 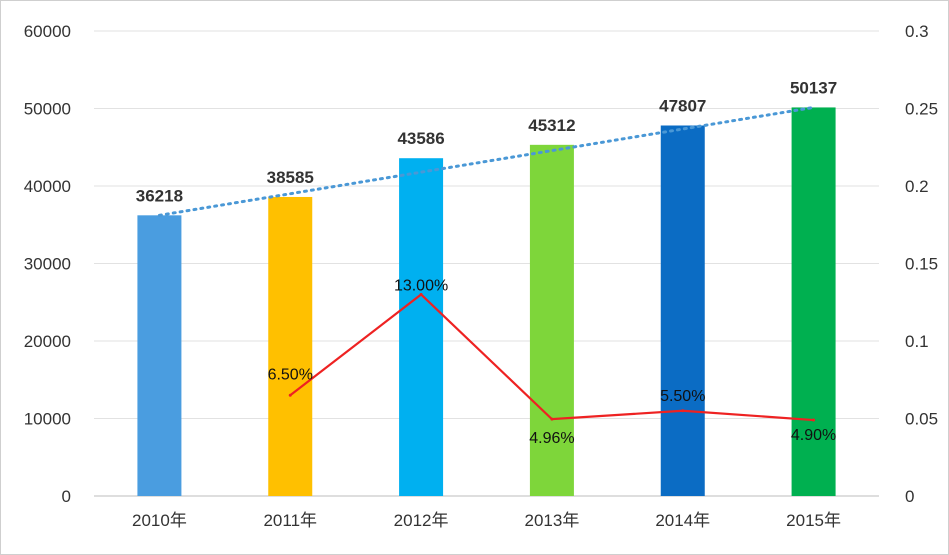 I want to click on growth-rate-label: 5.50%, so click(x=682, y=396).